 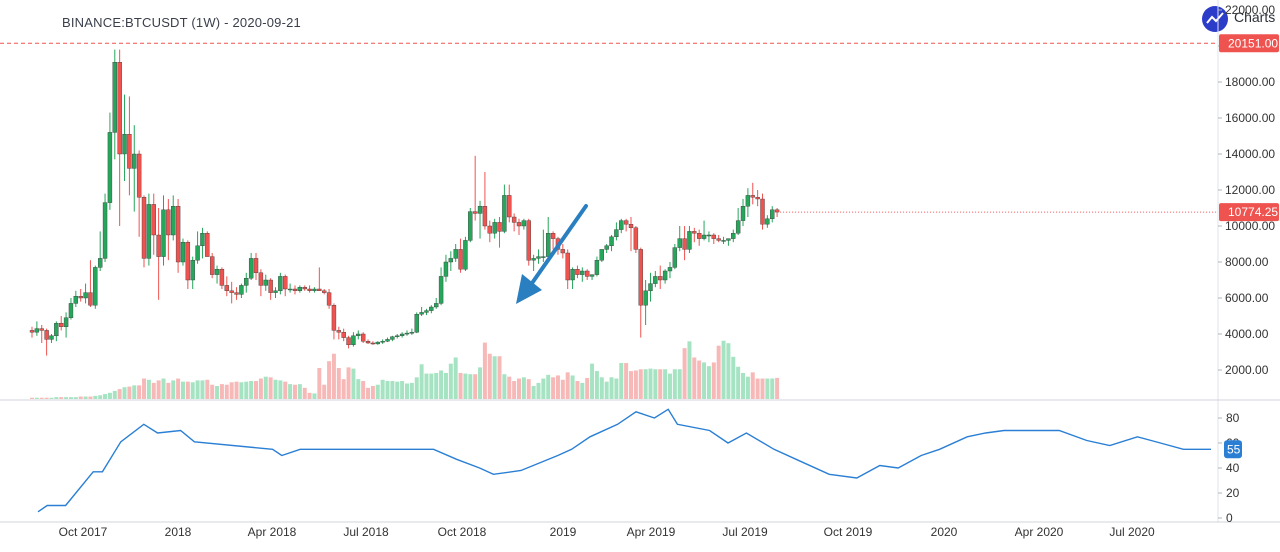 I want to click on brand-logo, so click(x=1240, y=19).